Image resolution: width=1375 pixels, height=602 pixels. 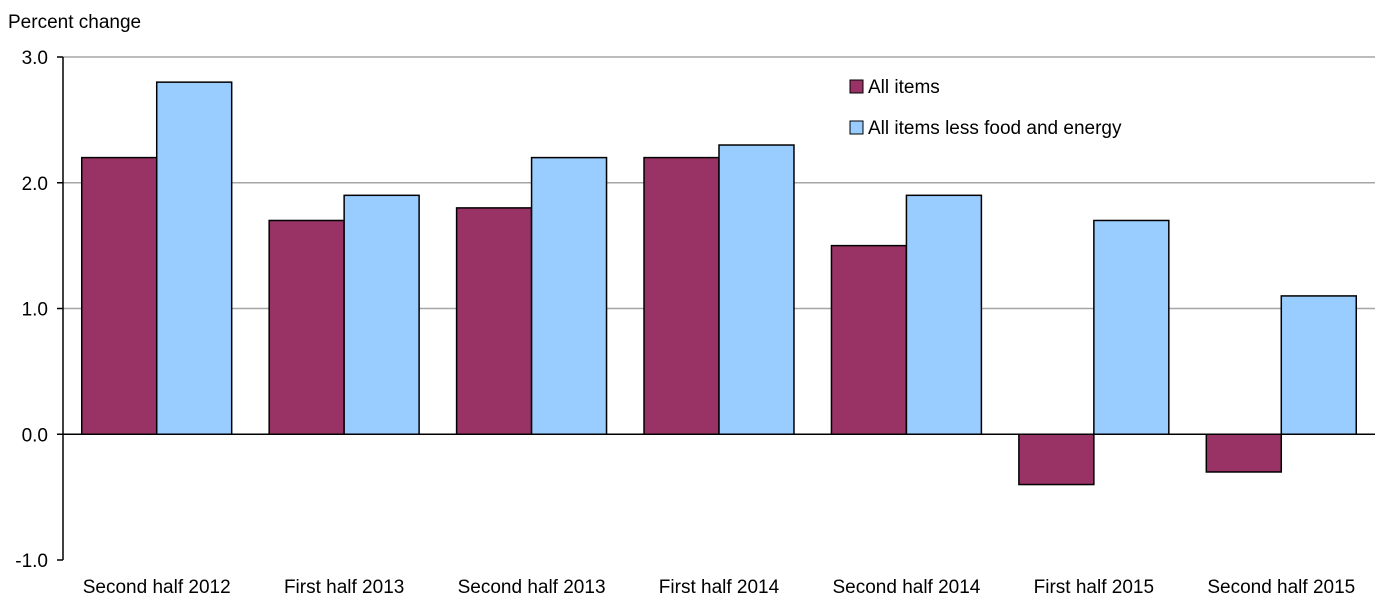 I want to click on x-tick-label: Second half 2012, so click(x=157, y=587).